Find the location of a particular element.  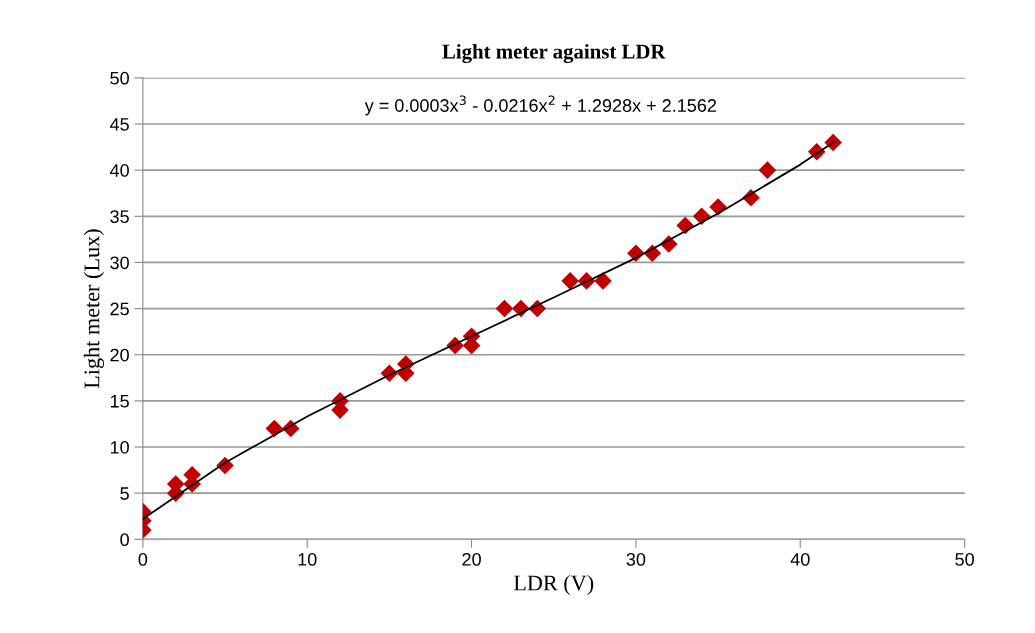

y-tick-label: 0 is located at coordinates (124, 540).